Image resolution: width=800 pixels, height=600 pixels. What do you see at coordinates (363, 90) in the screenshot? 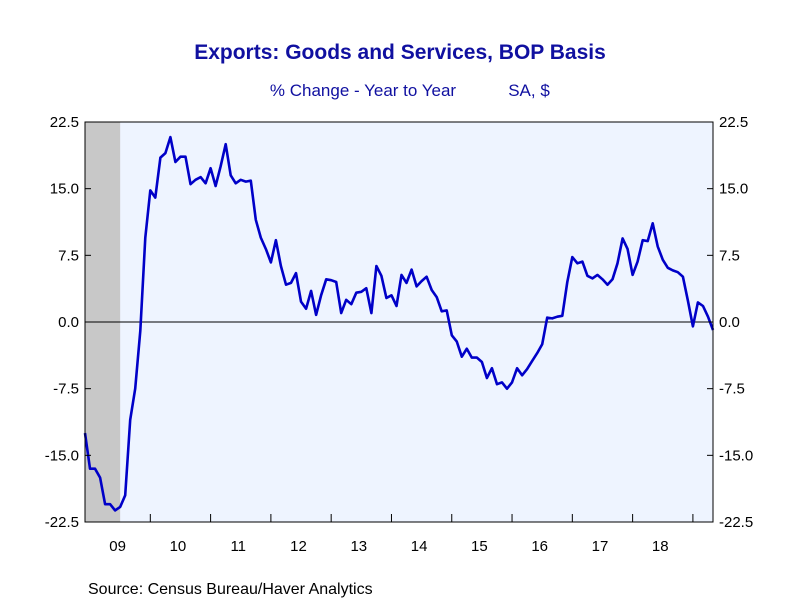
I see `chart-subtitle-left: % Change - Year to Year` at bounding box center [363, 90].